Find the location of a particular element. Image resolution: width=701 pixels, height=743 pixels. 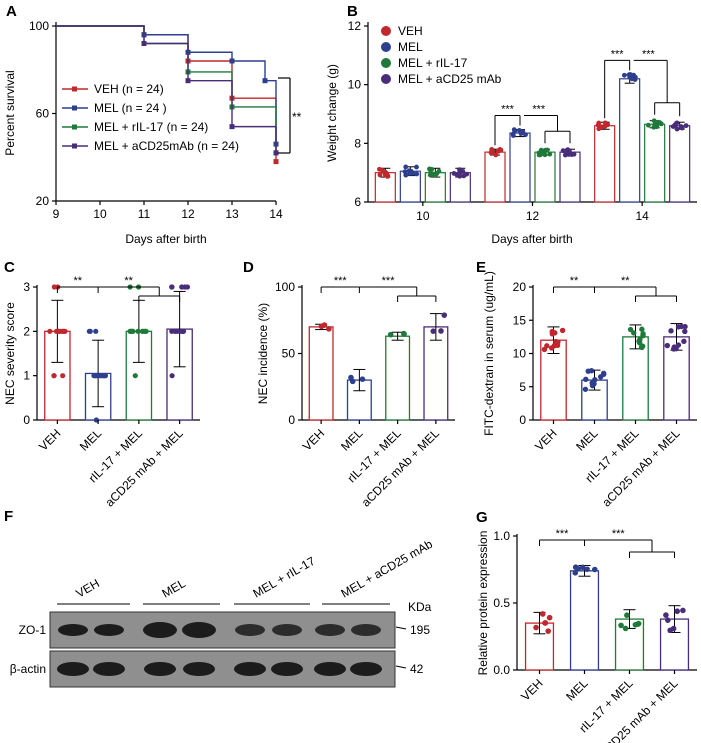

y-axis-label: NEC severity score is located at coordinates (10, 353).